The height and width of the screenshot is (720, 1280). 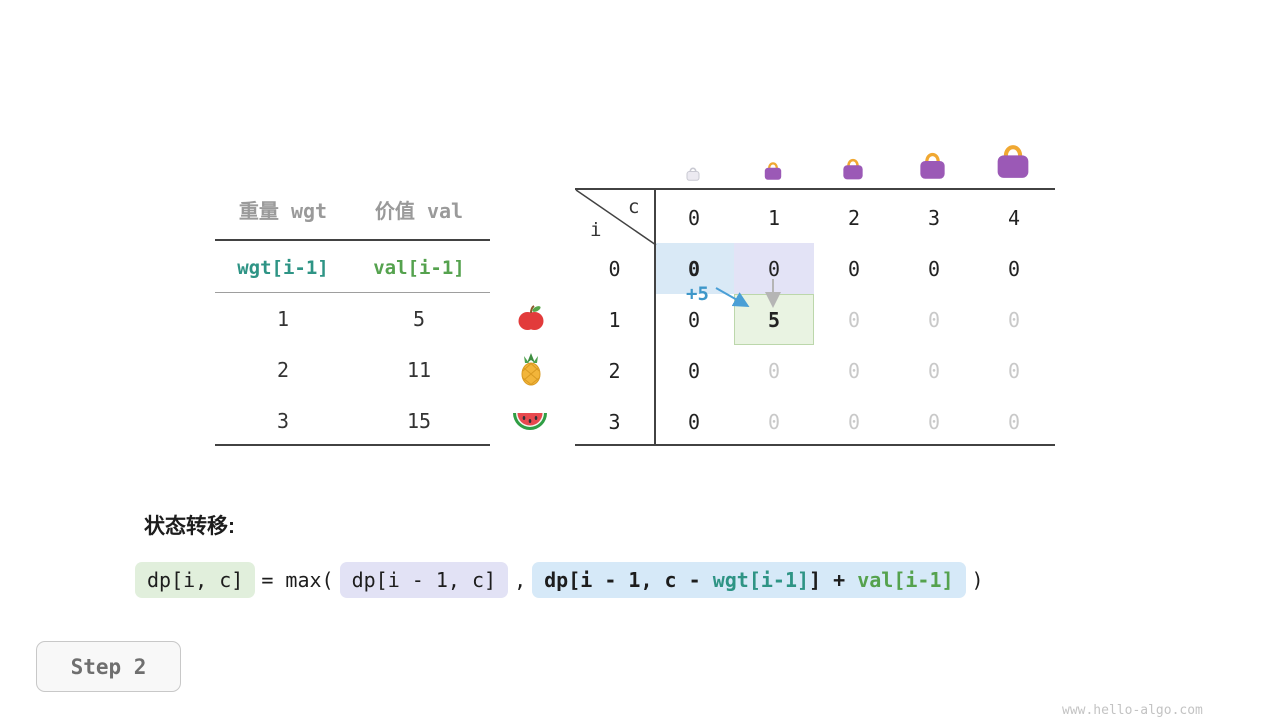 I want to click on item-2-value: 11, so click(x=419, y=370).